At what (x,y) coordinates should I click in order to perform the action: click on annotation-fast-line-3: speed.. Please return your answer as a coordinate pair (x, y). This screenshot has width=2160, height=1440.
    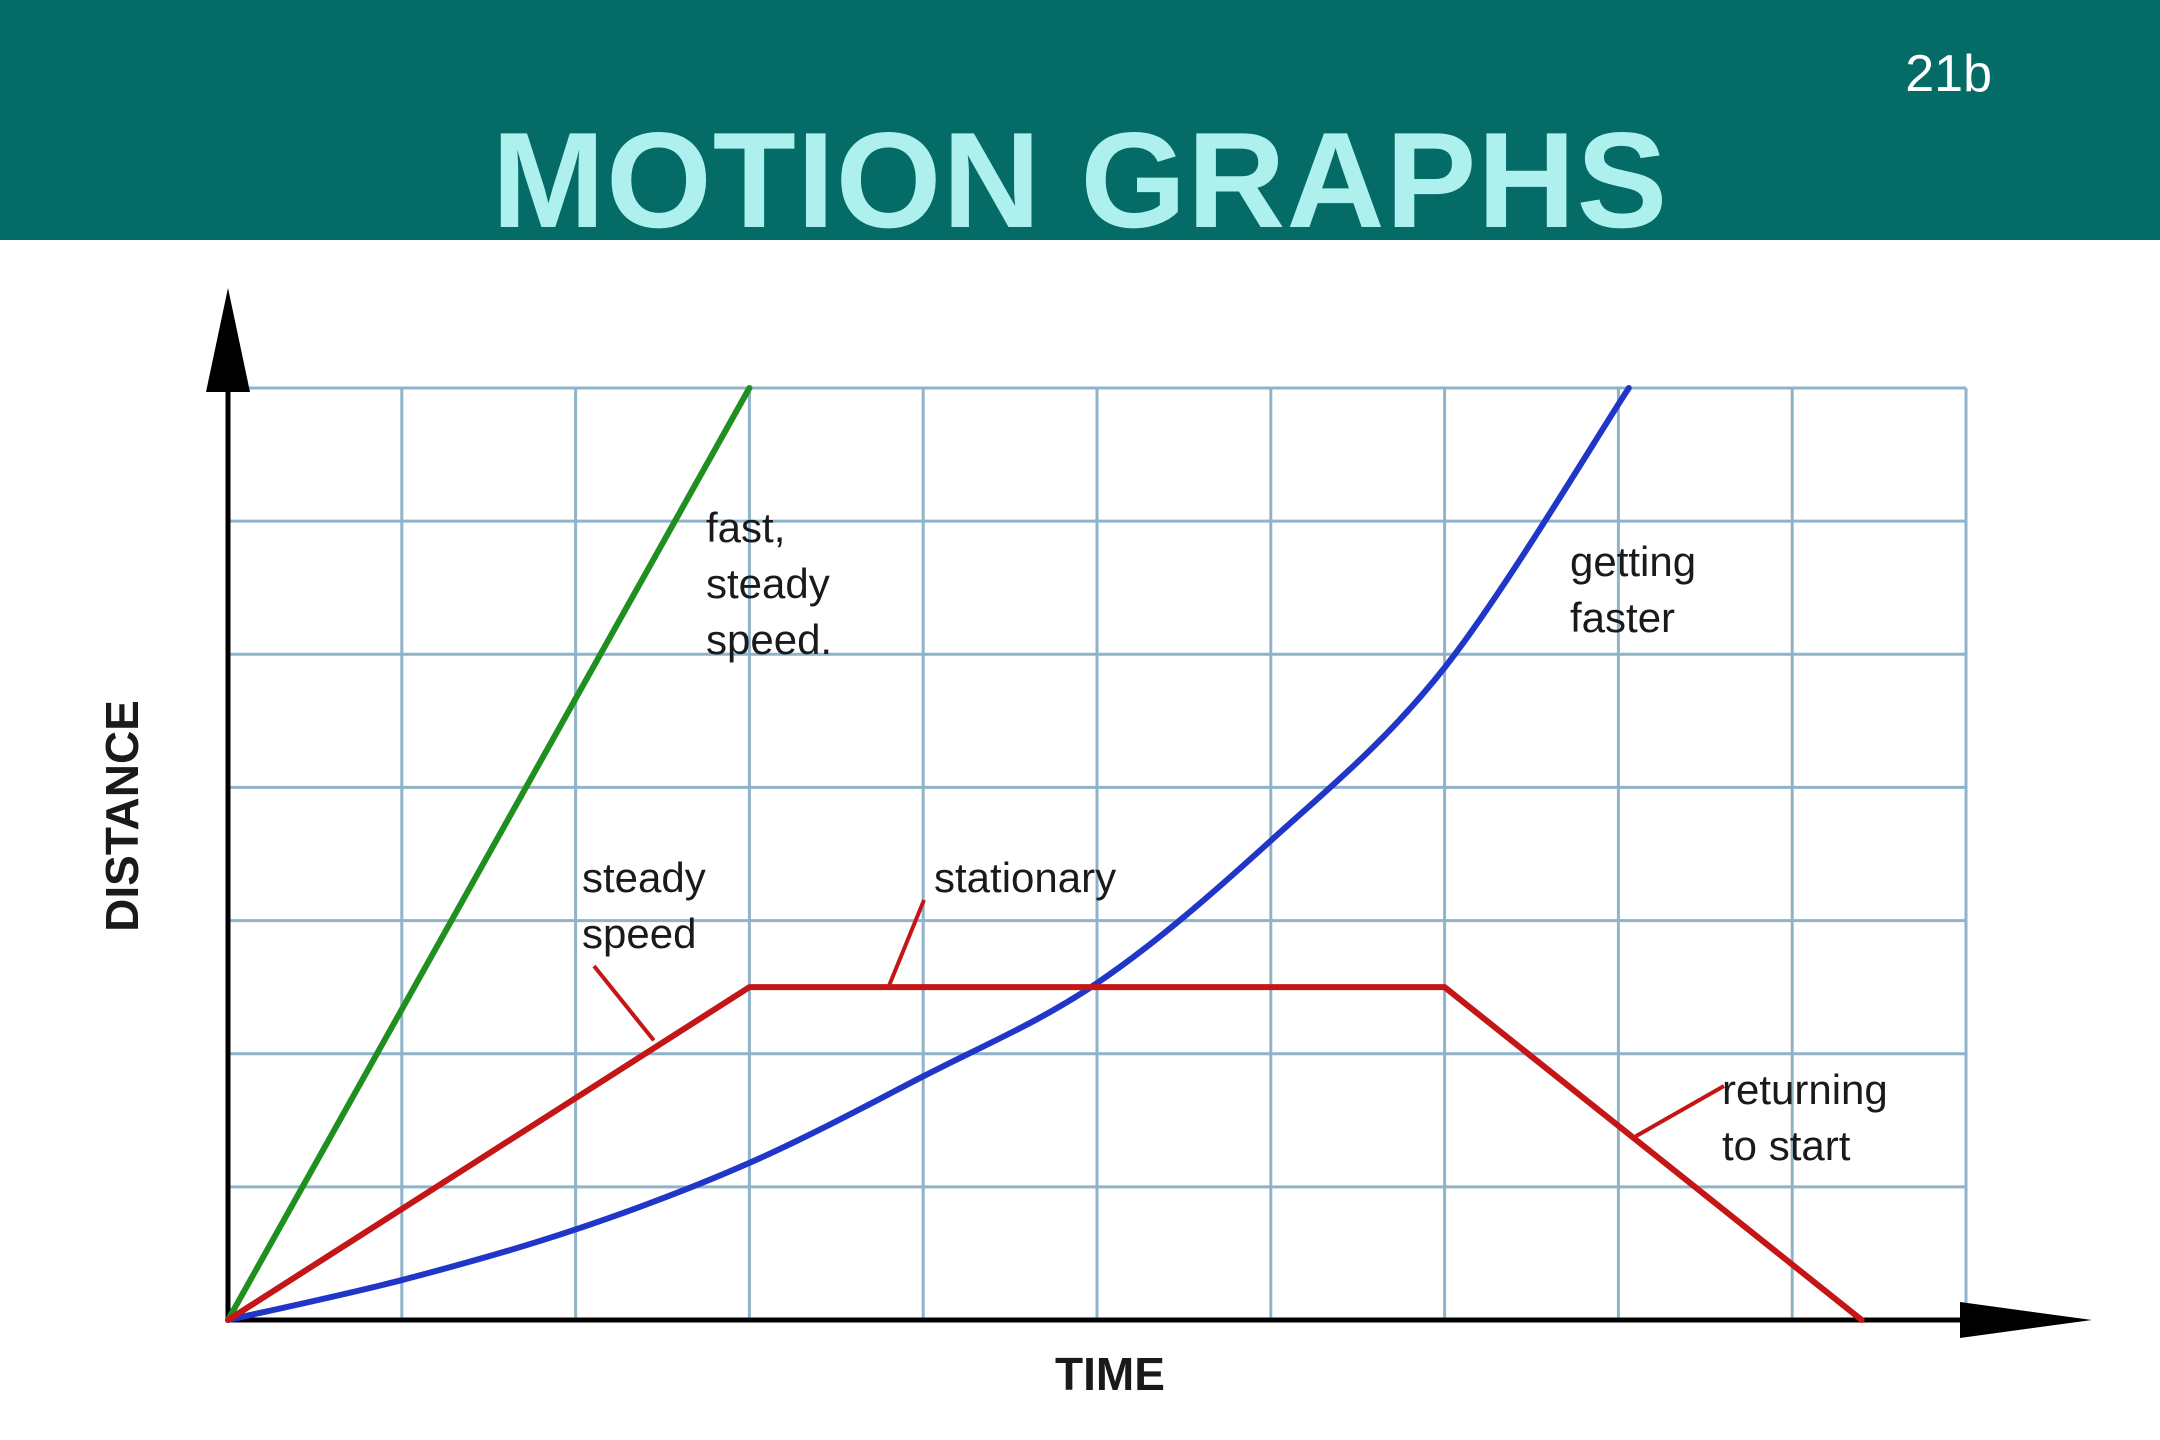
    Looking at the image, I should click on (769, 639).